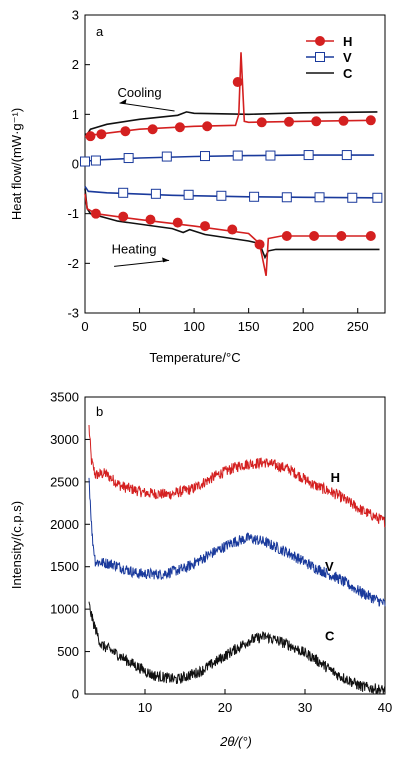 Image resolution: width=411 pixels, height=764 pixels. I want to click on legend-label-V: V, so click(347, 57).